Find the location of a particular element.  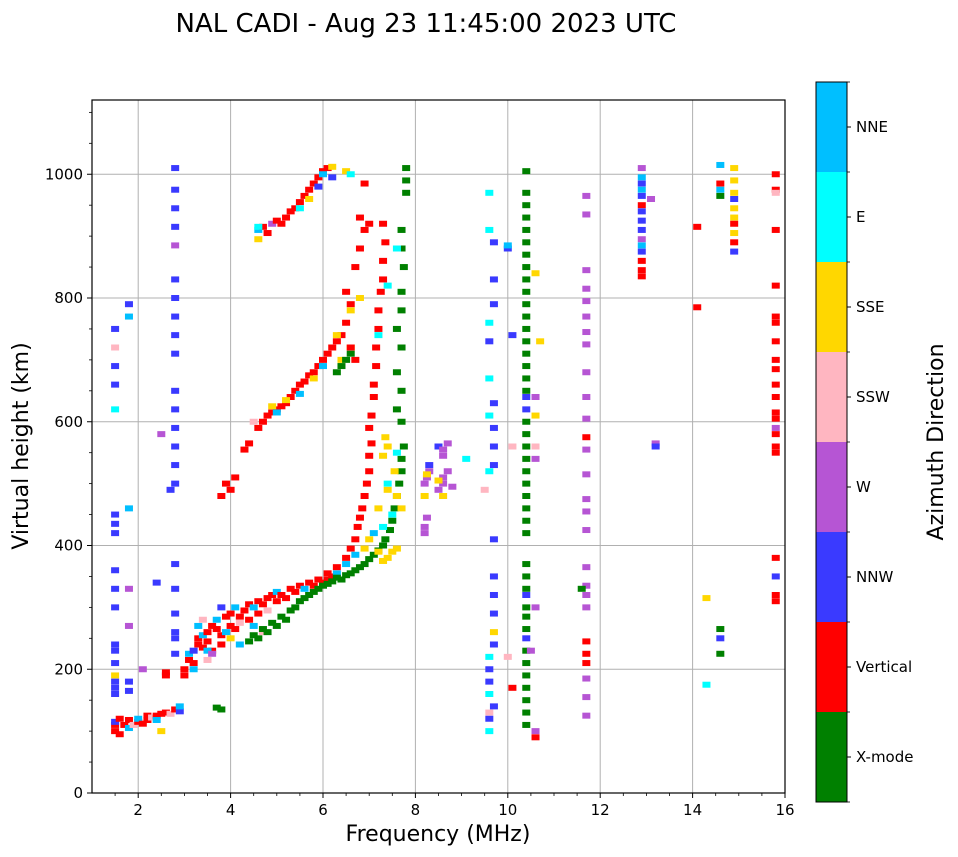

chart-title: NAL CADI - Aug 23 11:45:00 2023 UTC is located at coordinates (426, 24).